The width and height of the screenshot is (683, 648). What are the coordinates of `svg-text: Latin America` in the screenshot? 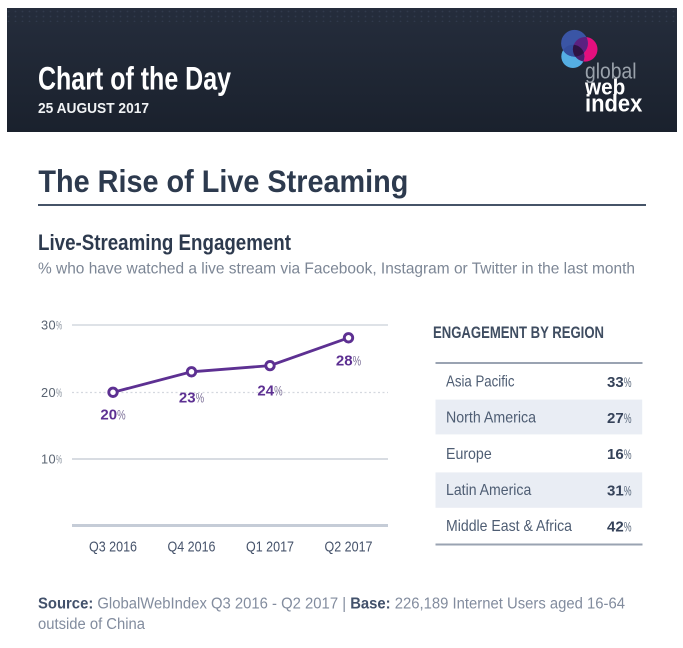 It's located at (488, 490).